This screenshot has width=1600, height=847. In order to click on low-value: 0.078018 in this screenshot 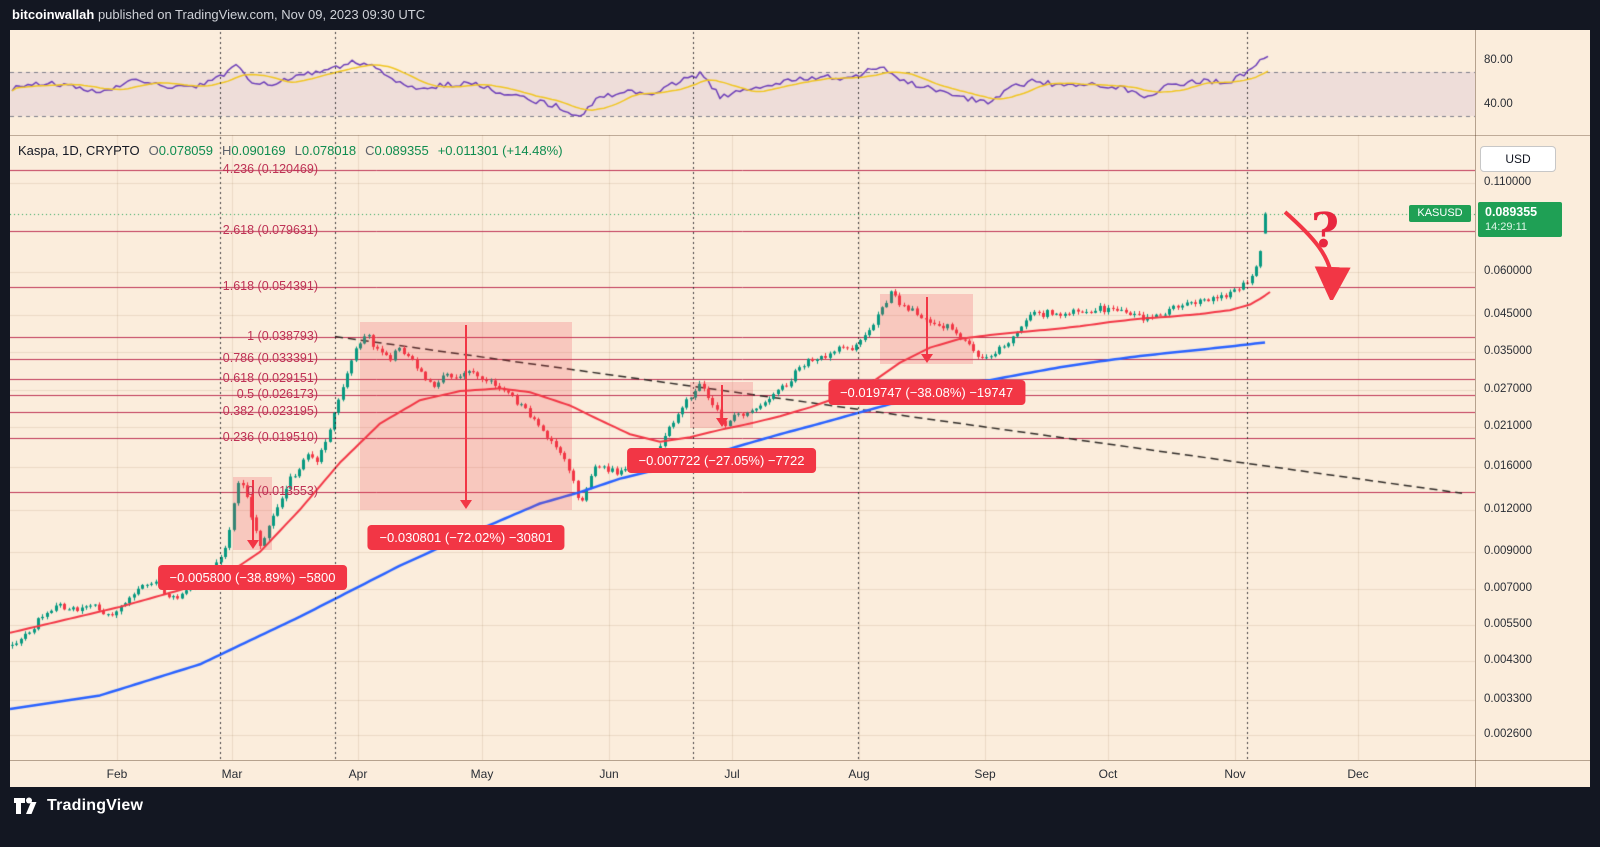, I will do `click(329, 150)`.